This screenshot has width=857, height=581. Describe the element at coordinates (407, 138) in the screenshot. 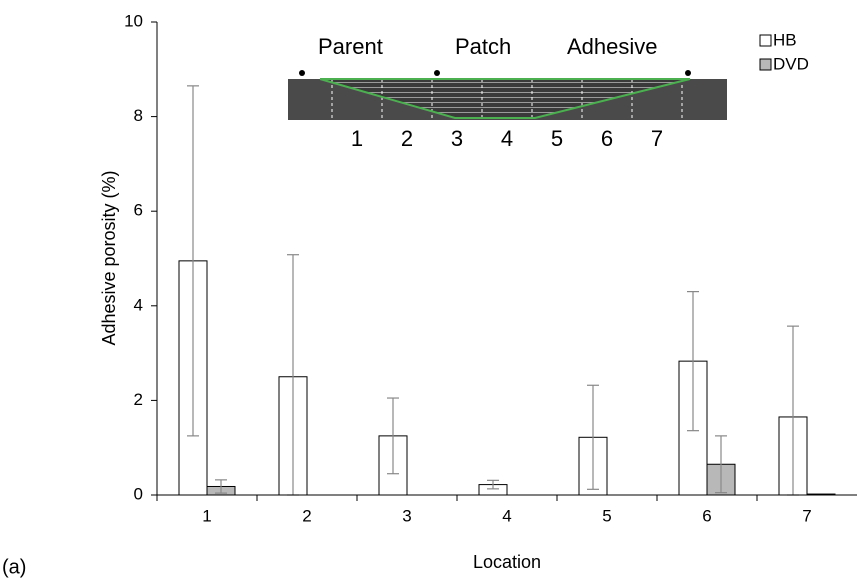

I see `inset-number: 2` at that location.